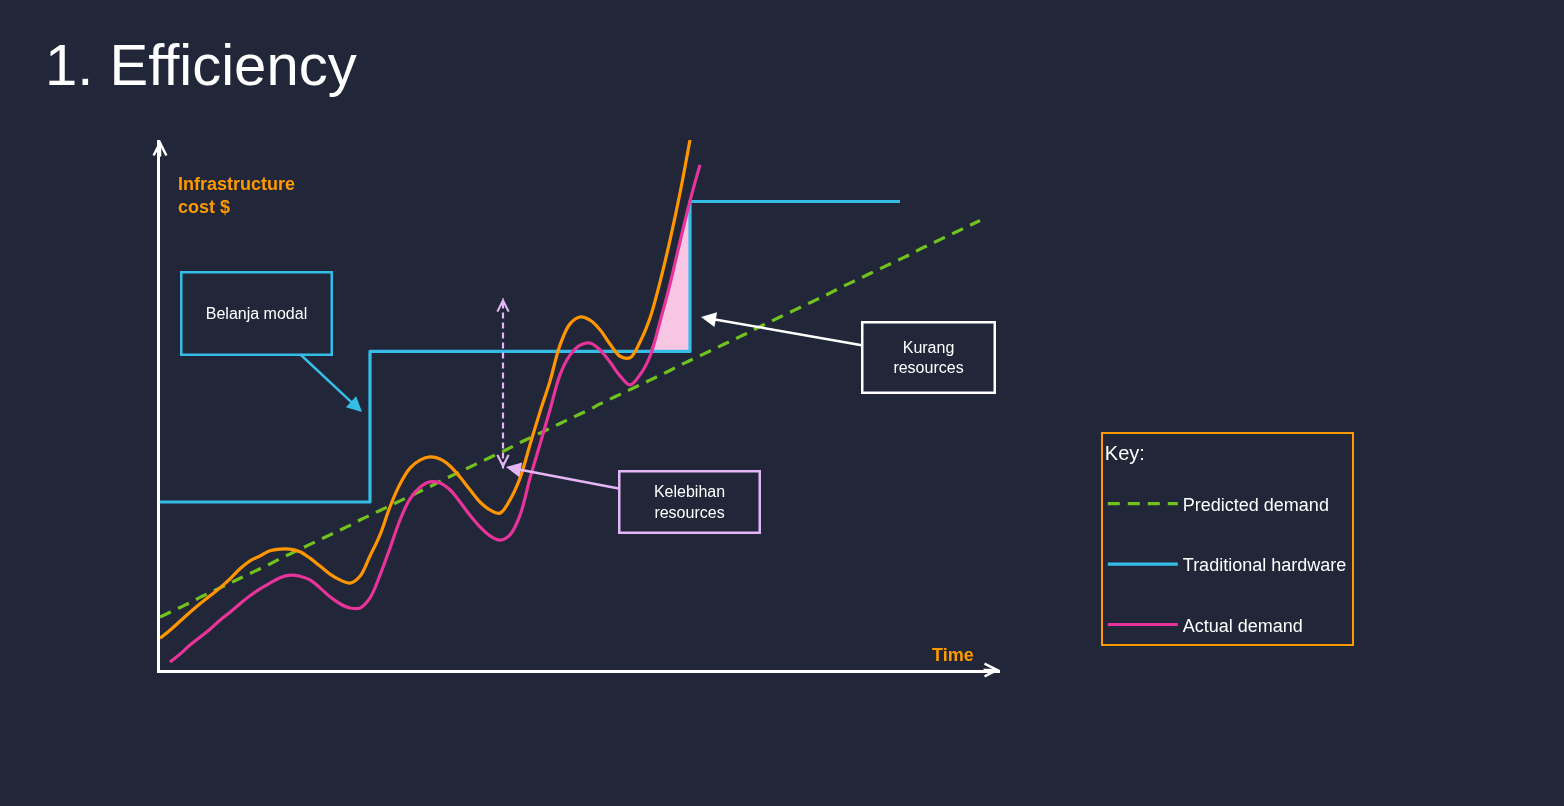  Describe the element at coordinates (1264, 565) in the screenshot. I see `legend-label: Traditional hardware` at that location.